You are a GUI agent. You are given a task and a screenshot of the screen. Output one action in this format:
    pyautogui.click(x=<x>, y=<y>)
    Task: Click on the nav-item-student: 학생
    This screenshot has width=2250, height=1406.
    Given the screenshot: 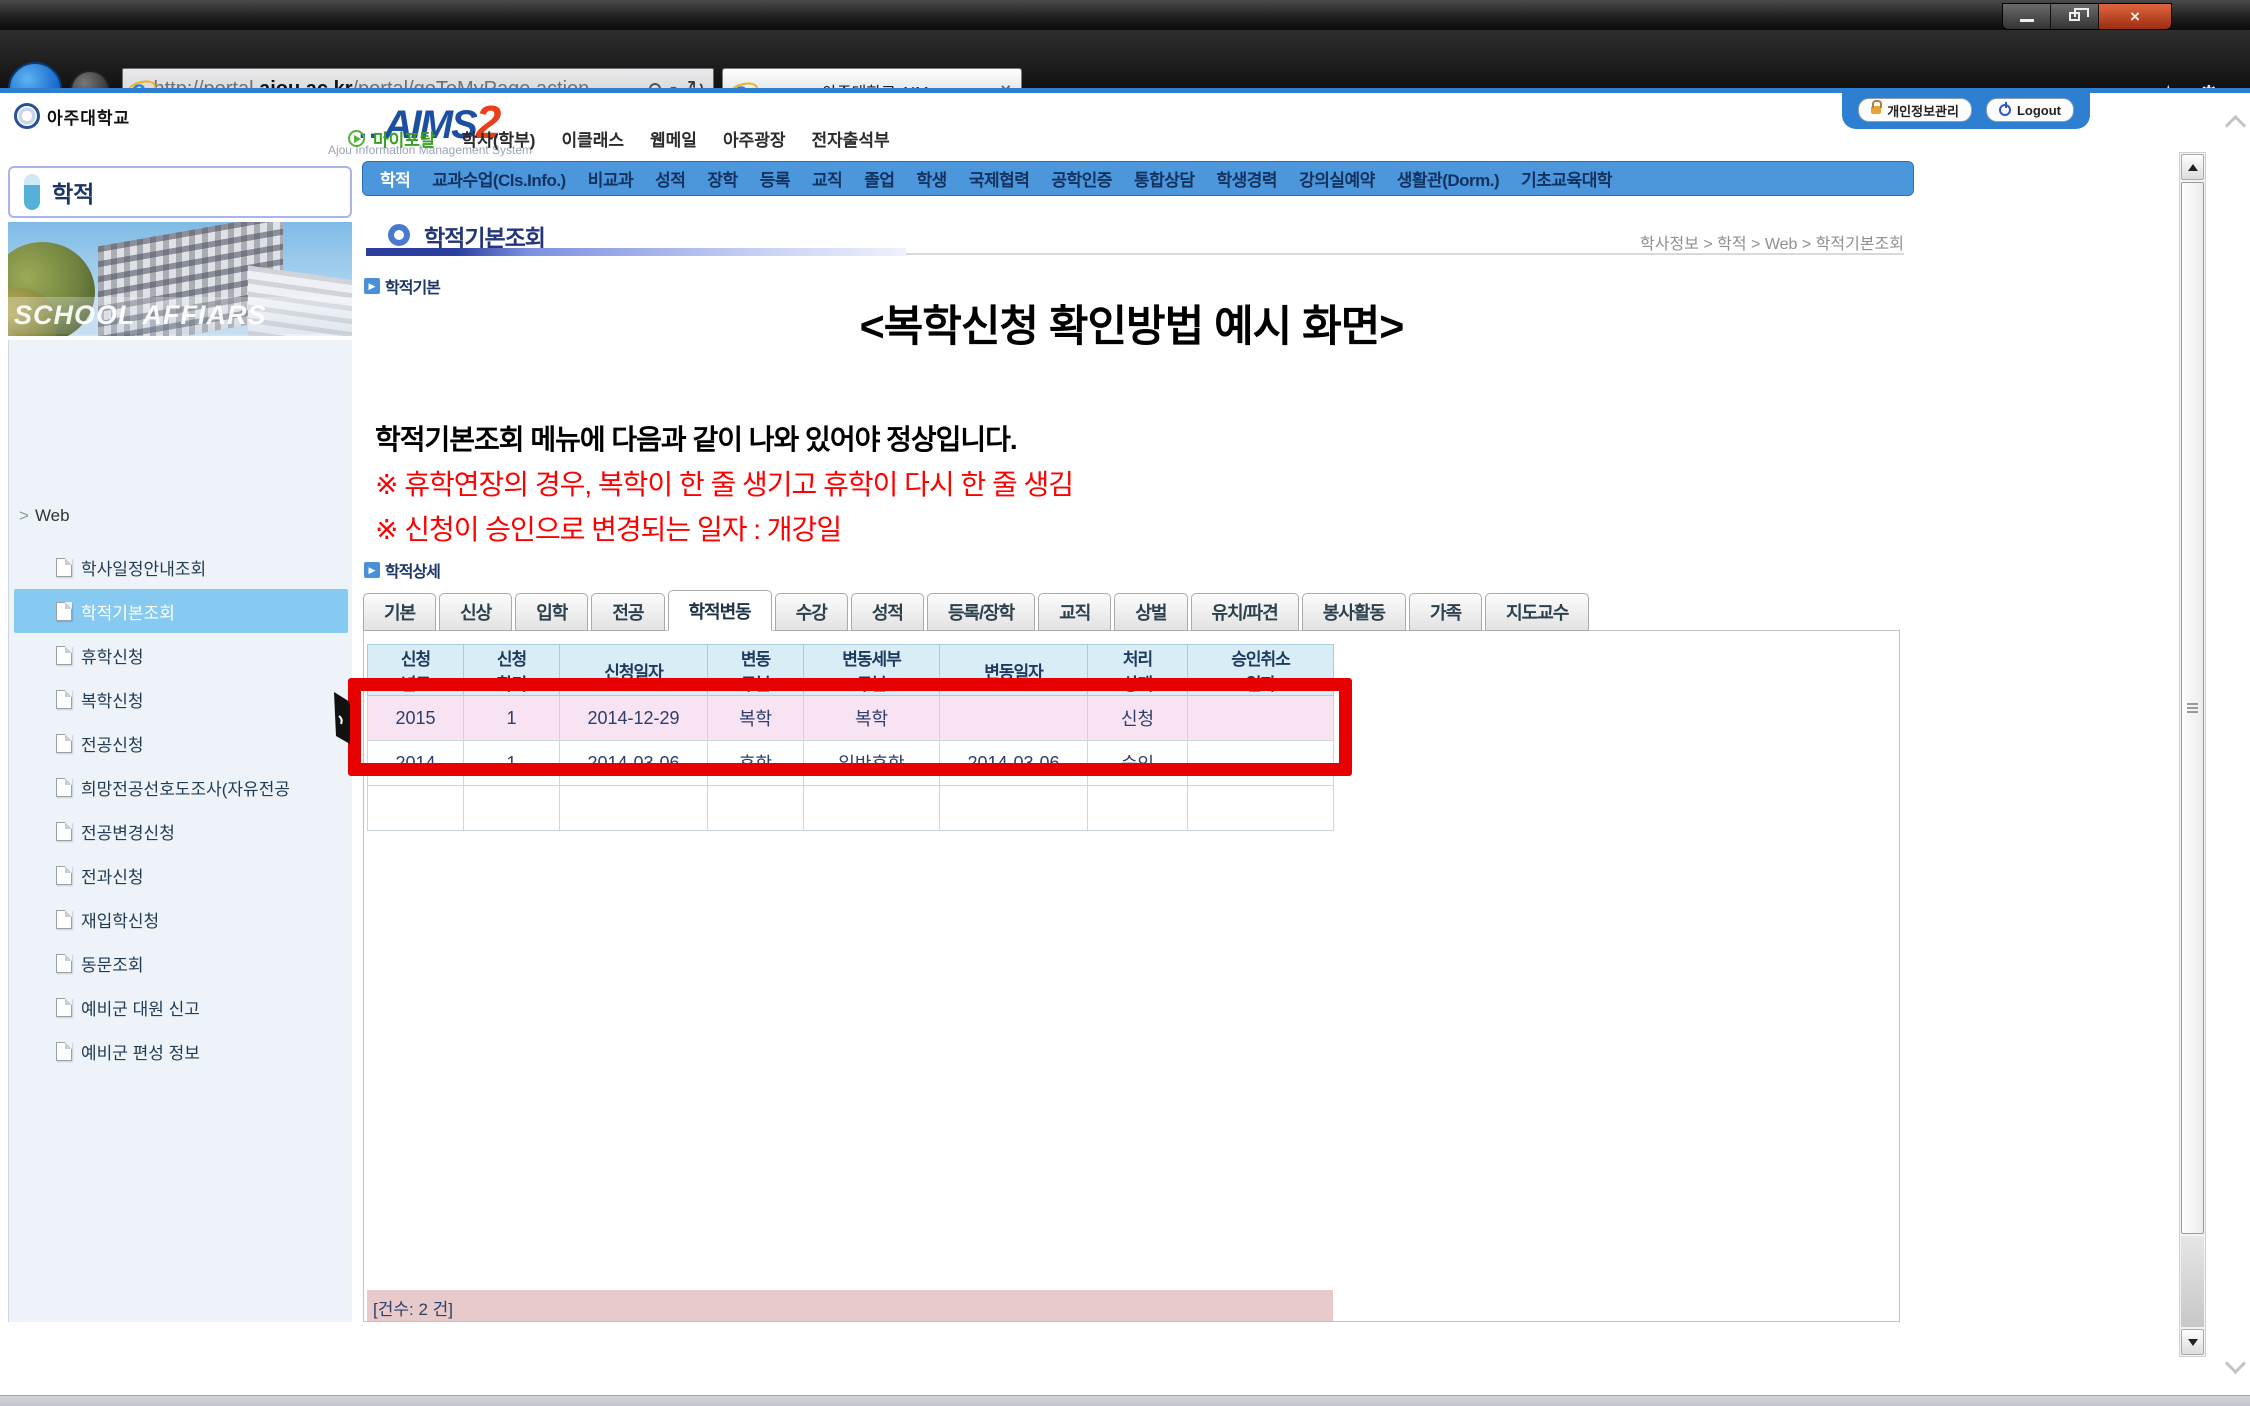 What is the action you would take?
    pyautogui.click(x=932, y=180)
    